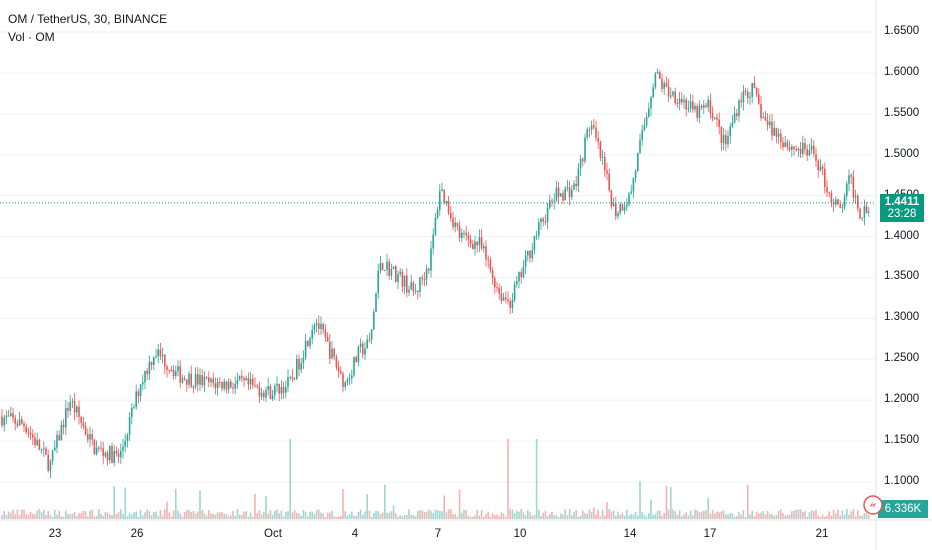  I want to click on price-tick: 1.1000, so click(902, 481).